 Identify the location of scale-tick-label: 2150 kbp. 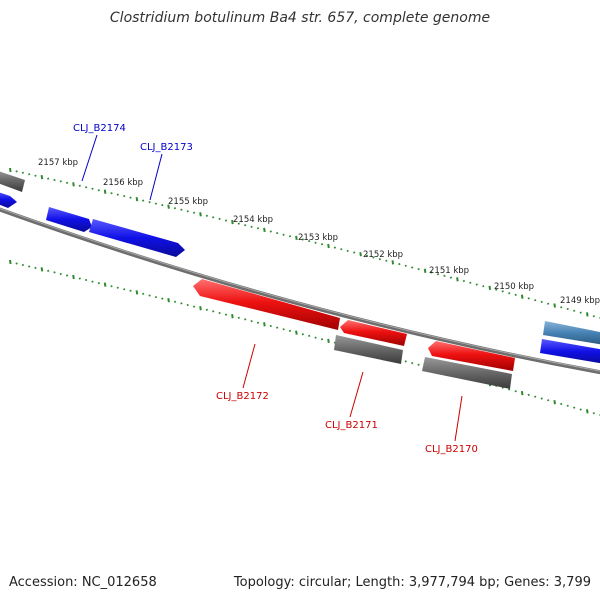
(514, 287).